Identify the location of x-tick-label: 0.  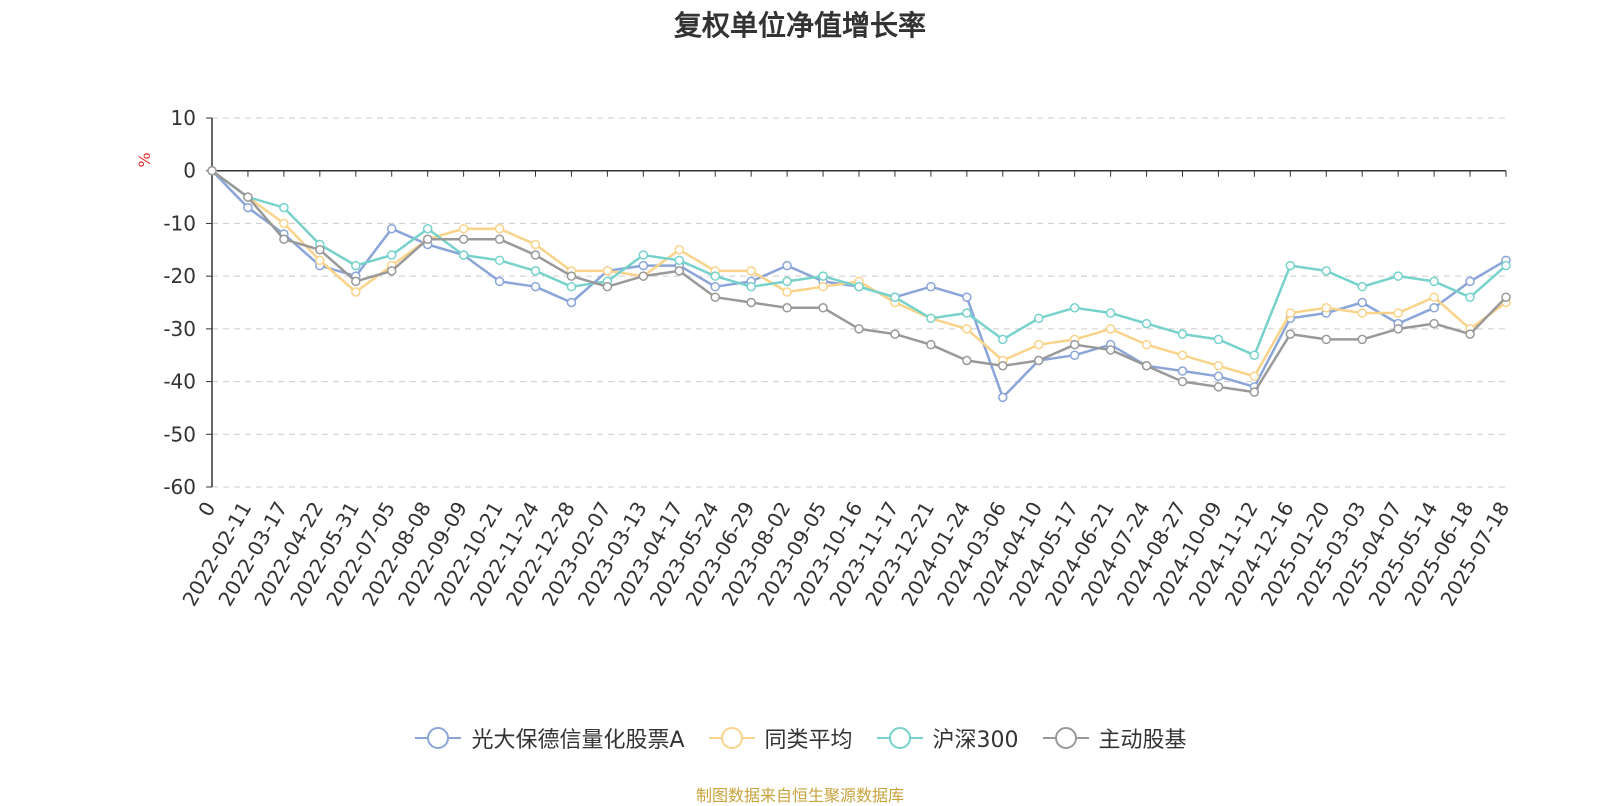
(206, 509).